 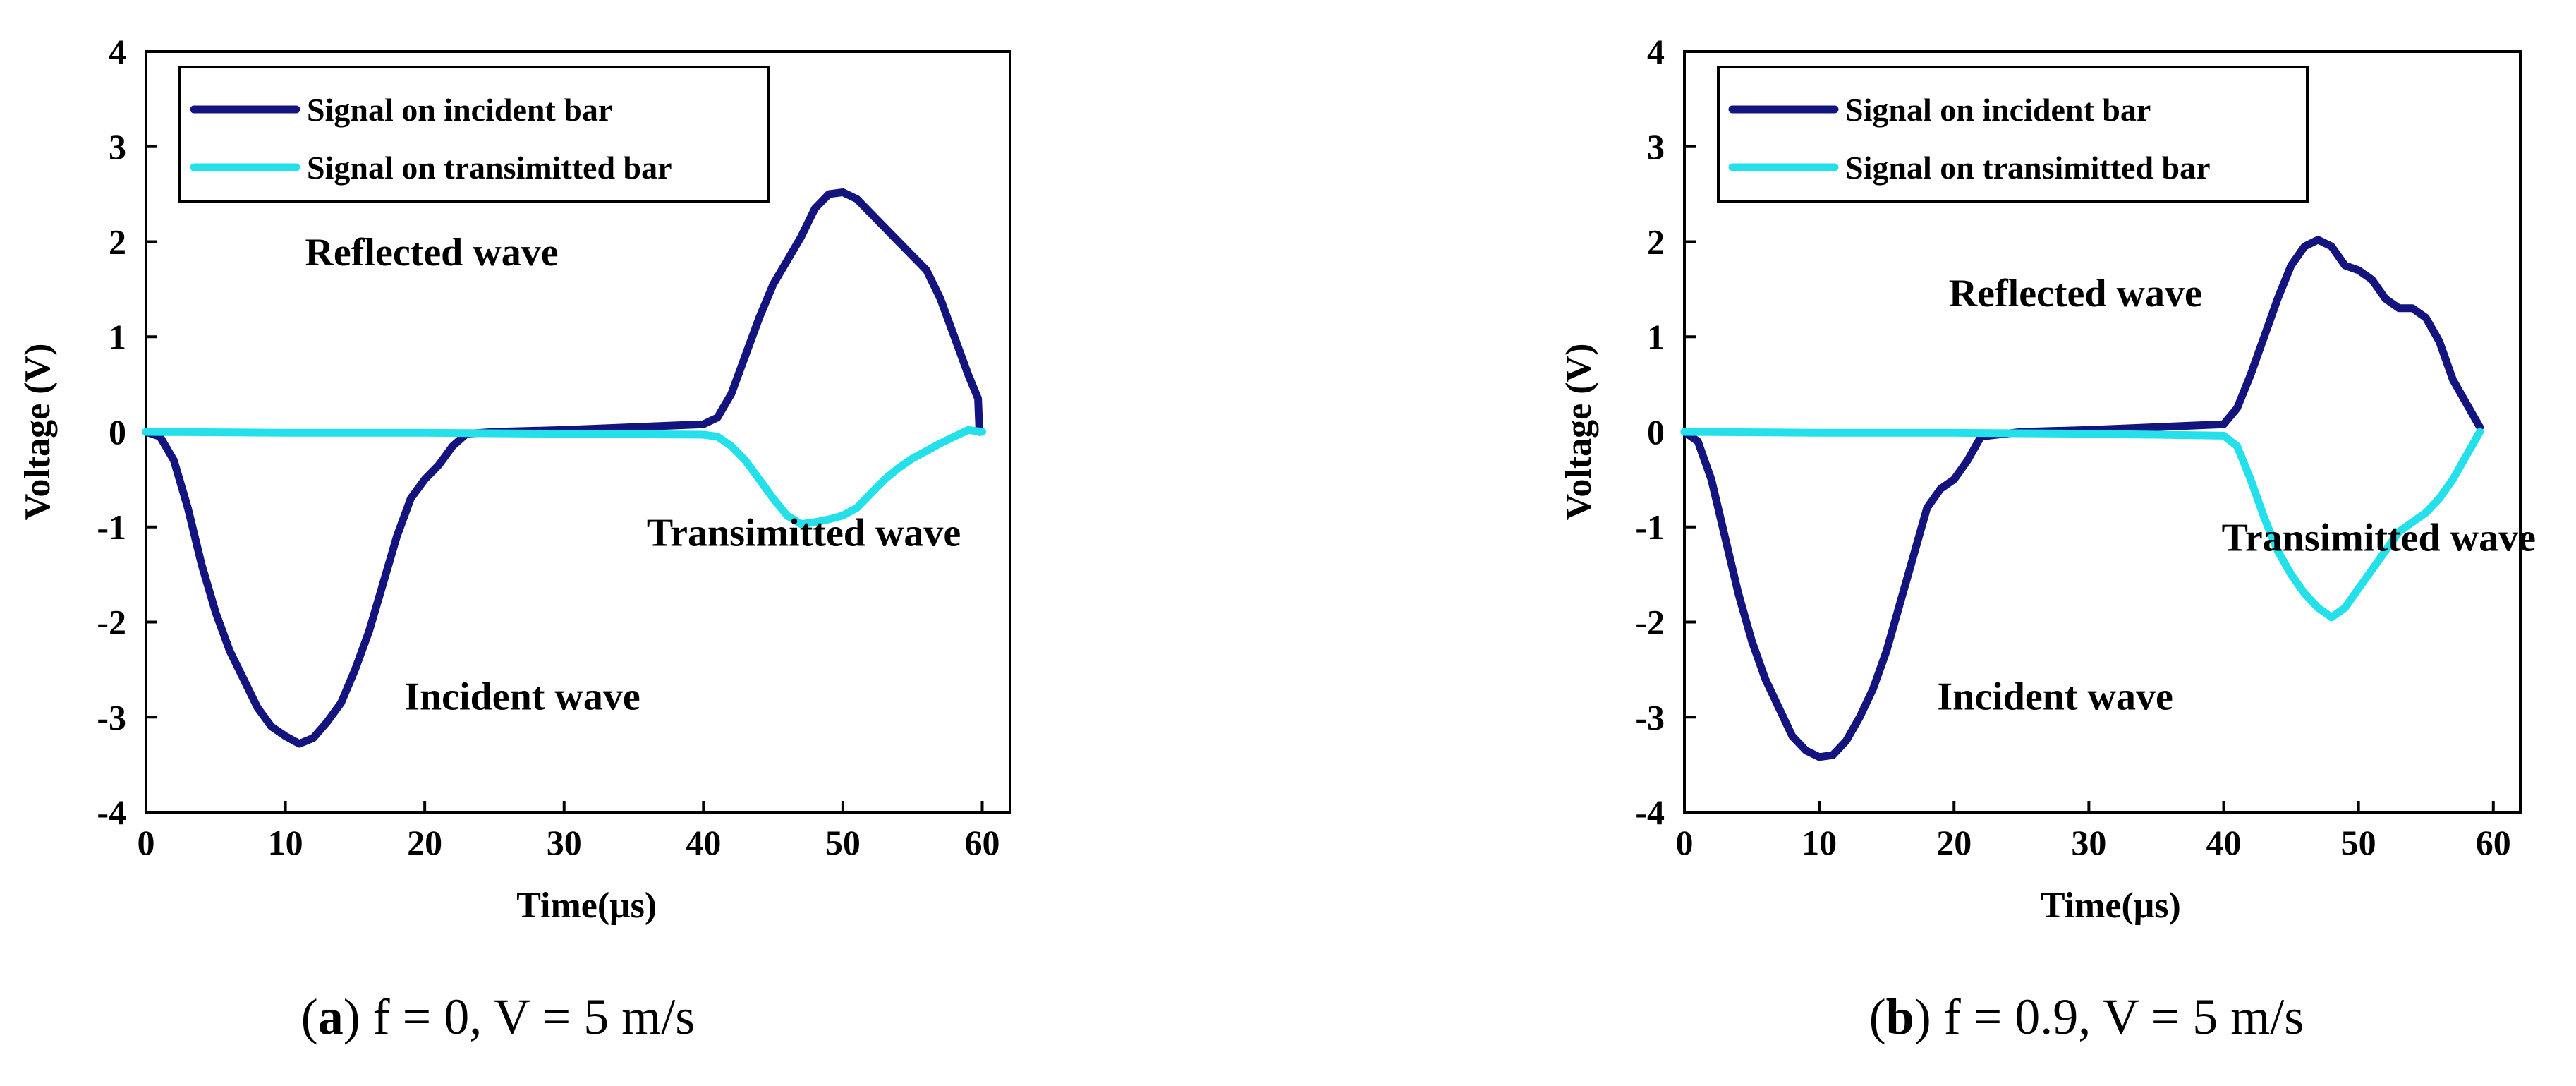 I want to click on caption-a-letter: a, so click(x=330, y=1017).